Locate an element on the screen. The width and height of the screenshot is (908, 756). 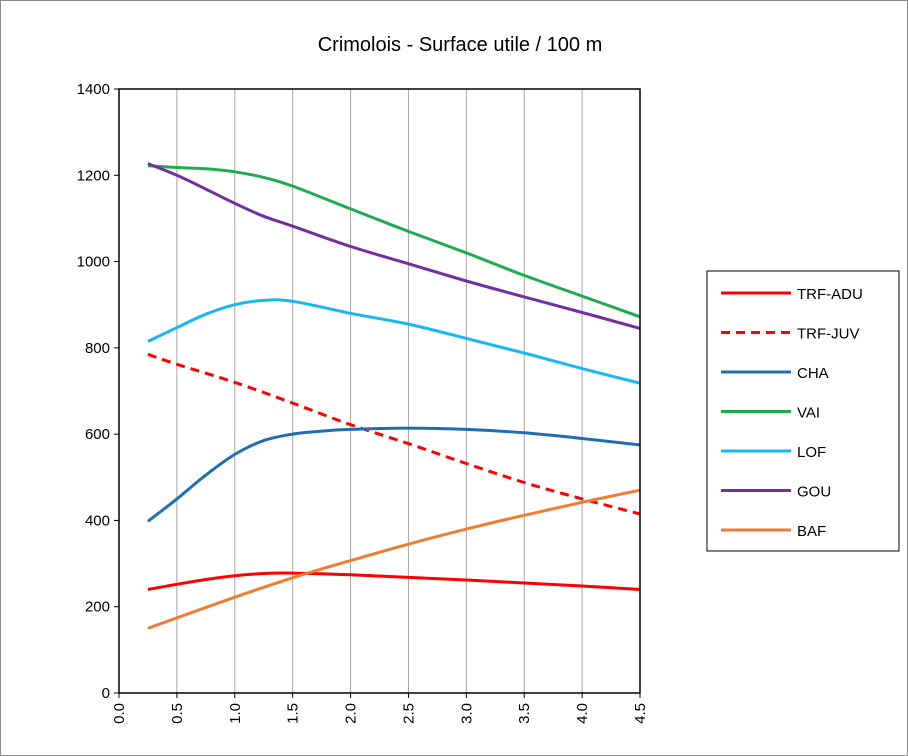
x-tick-label: 0.5 is located at coordinates (177, 713).